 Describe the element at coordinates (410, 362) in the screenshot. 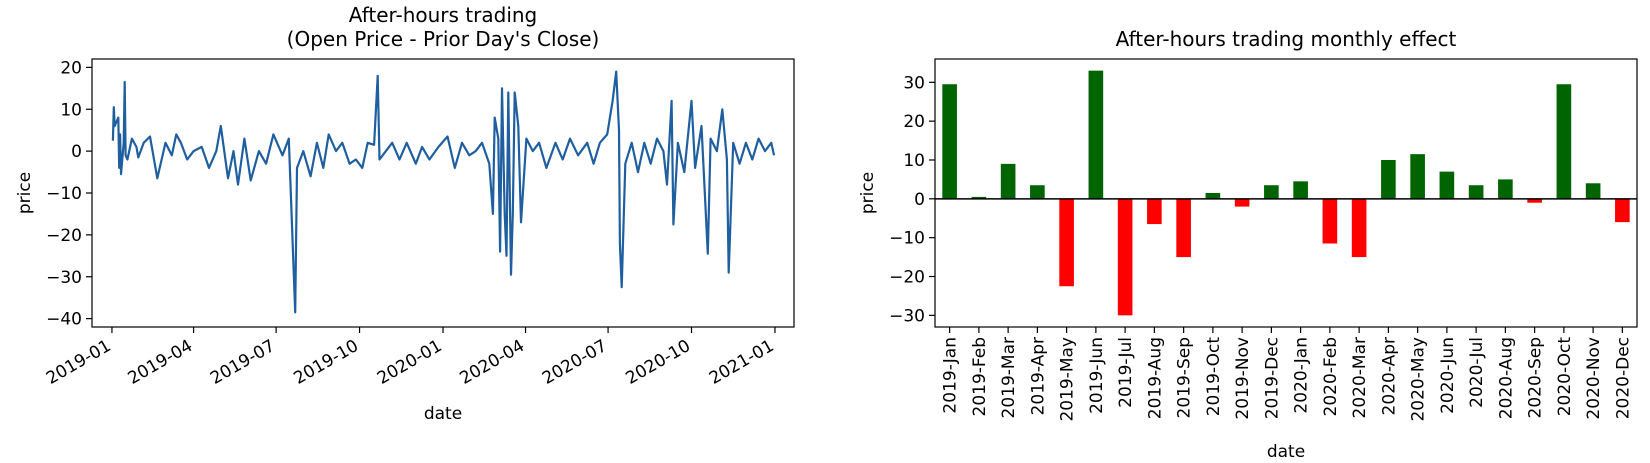

I see `x-tick-label: 2020-01` at that location.